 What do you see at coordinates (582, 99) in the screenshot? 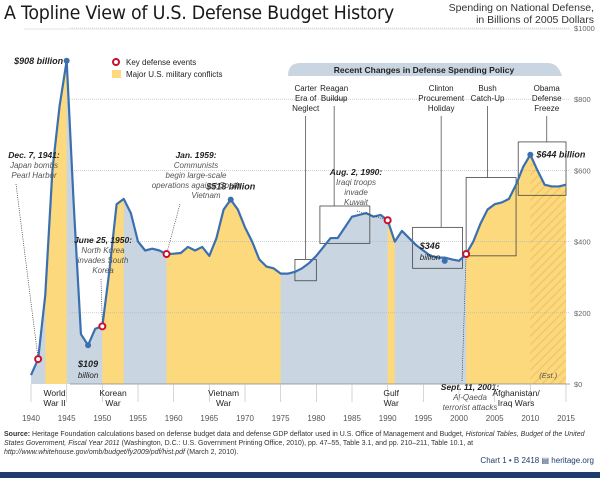
I see `y-tick-label: $800` at bounding box center [582, 99].